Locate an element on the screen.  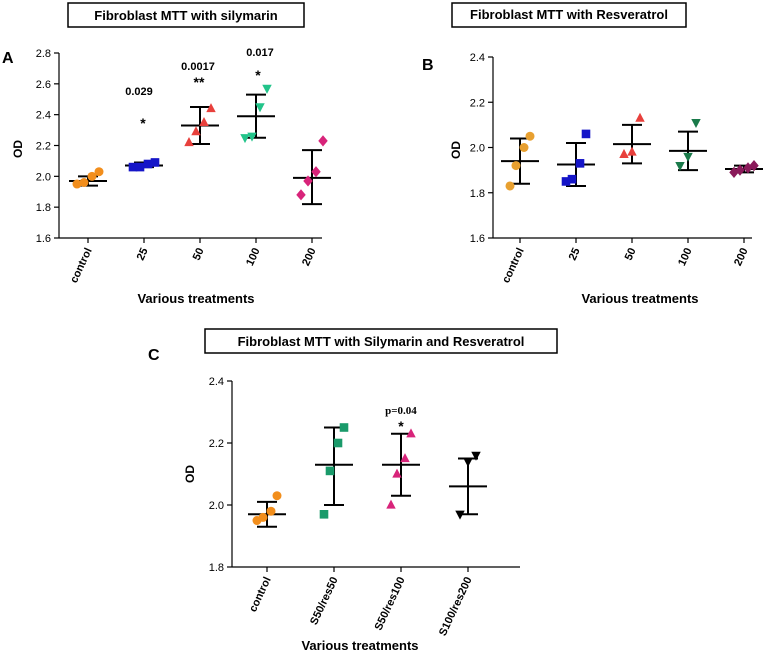
panel-c-series-S50-res50 is located at coordinates (334, 471).